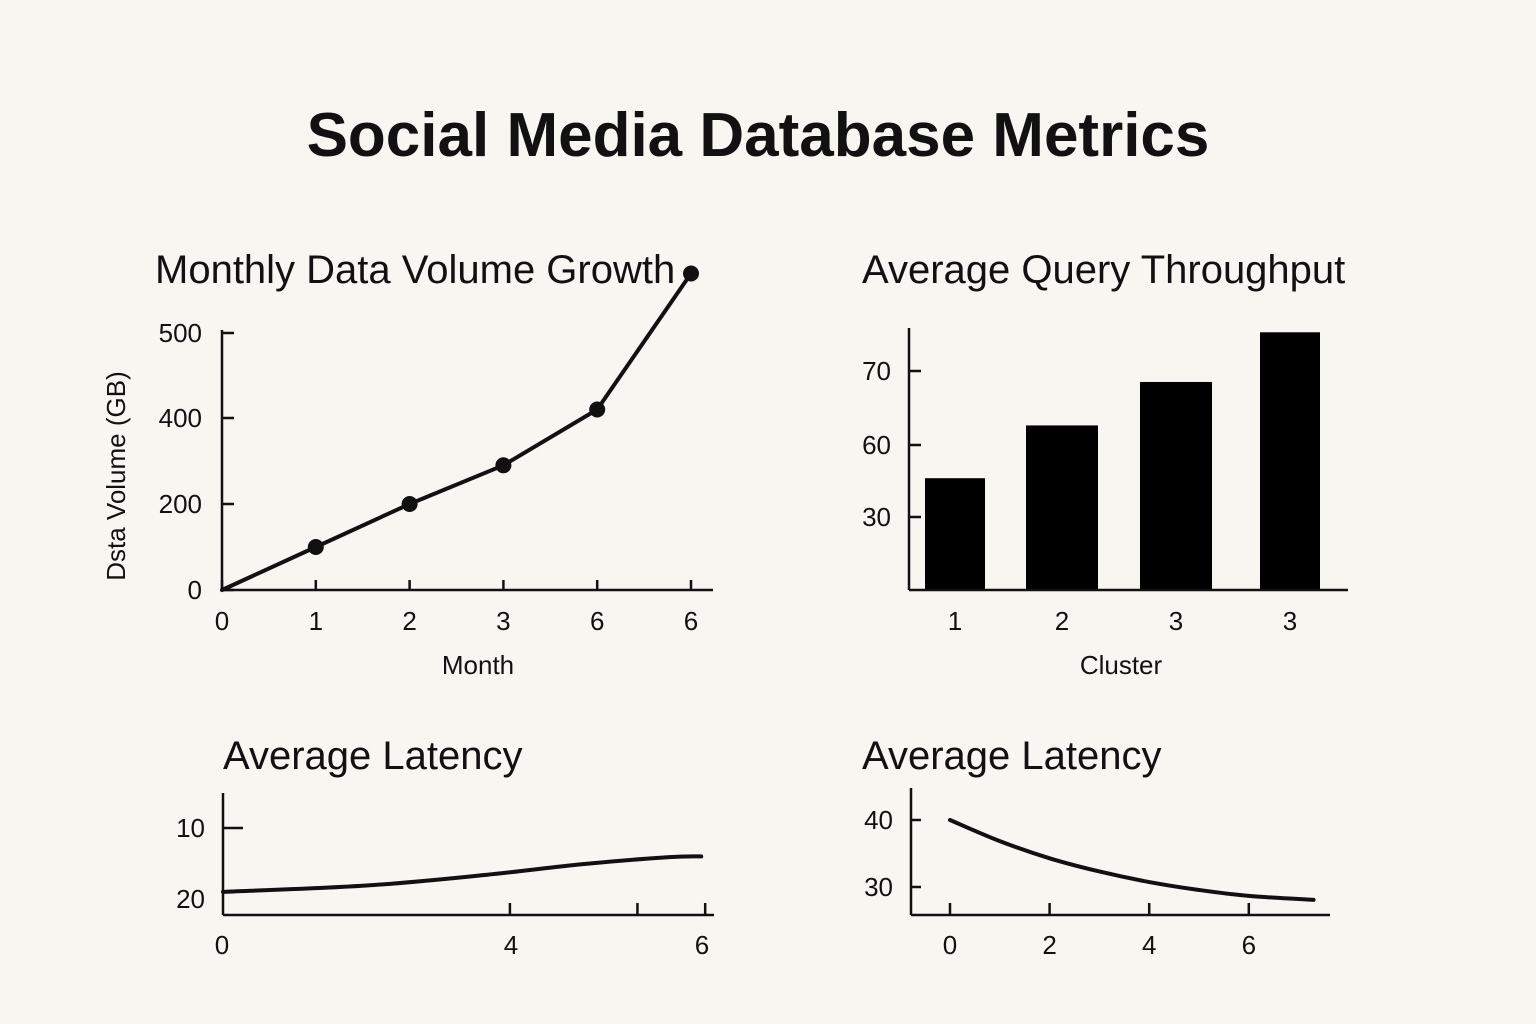 The width and height of the screenshot is (1536, 1024). I want to click on x-axis-label: Month, so click(478, 665).